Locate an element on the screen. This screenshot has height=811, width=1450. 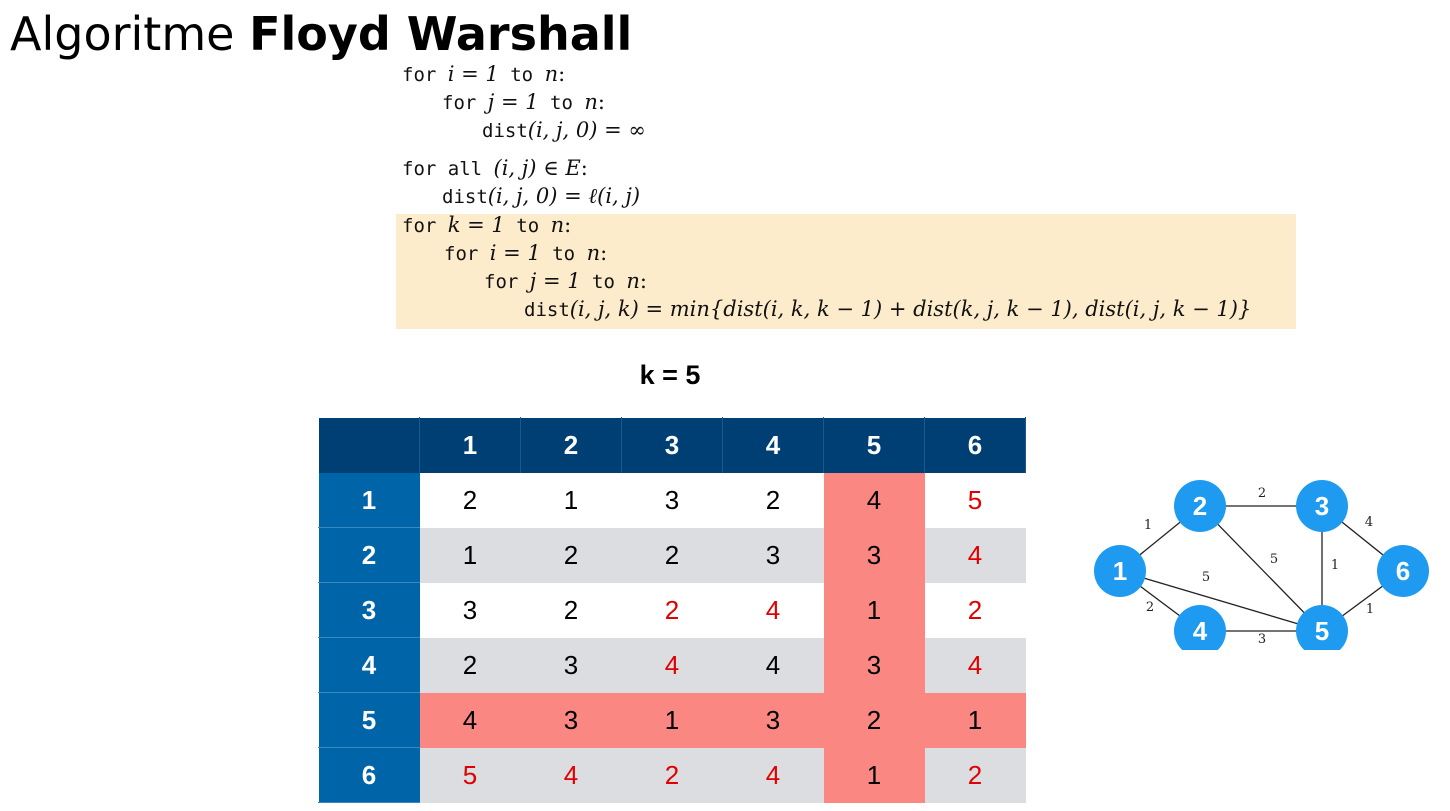
page-title: Algoritme Floyd Warshall is located at coordinates (321, 34).